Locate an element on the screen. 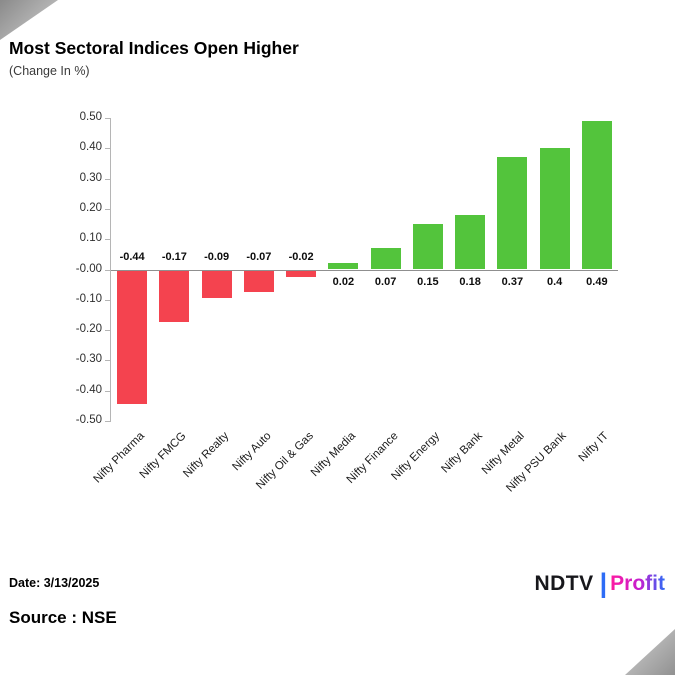  bar-nifty-auto is located at coordinates (258, 281).